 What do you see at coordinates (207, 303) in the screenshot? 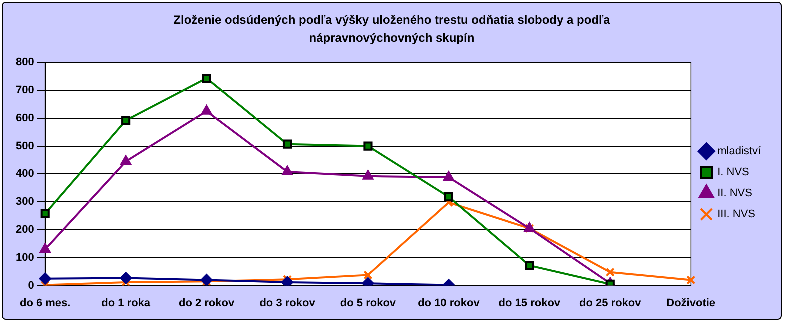
I see `x-tick-label: do 2 rokov` at bounding box center [207, 303].